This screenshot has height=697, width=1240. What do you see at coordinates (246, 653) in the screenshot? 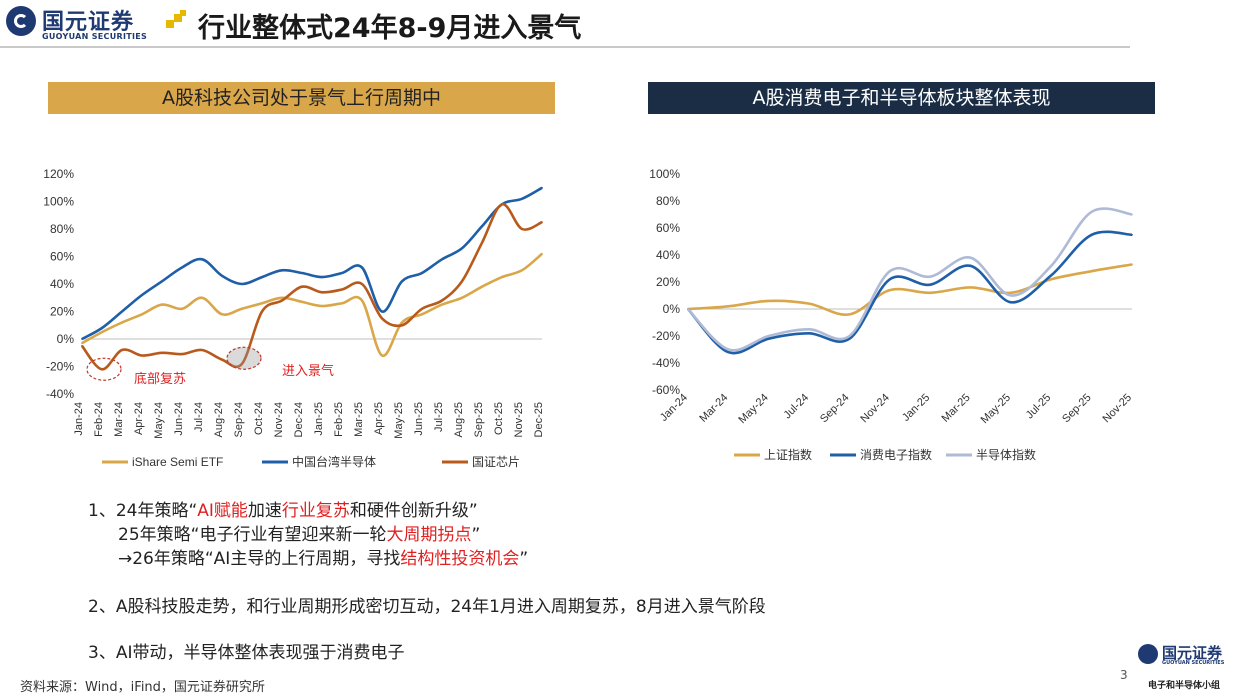
I see `note-ai-driven: 3、AI带动，半导体整体表现强于消费电子` at bounding box center [246, 653].